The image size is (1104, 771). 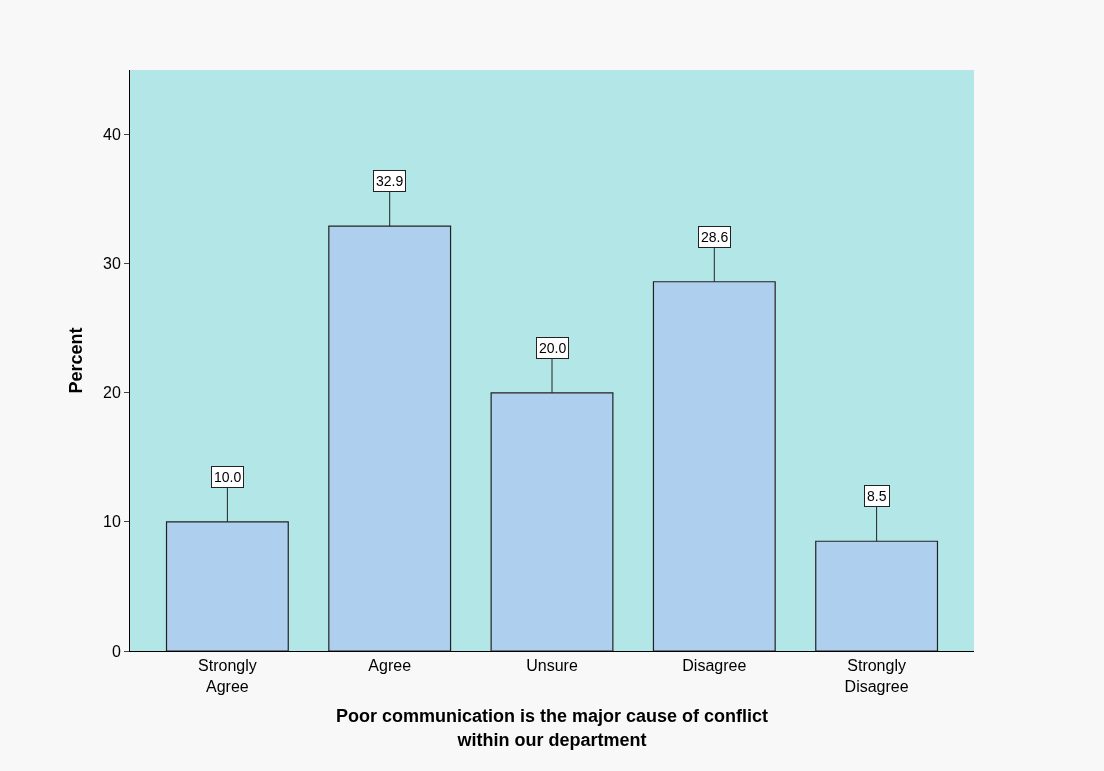 I want to click on data-label: 10.0, so click(x=228, y=477).